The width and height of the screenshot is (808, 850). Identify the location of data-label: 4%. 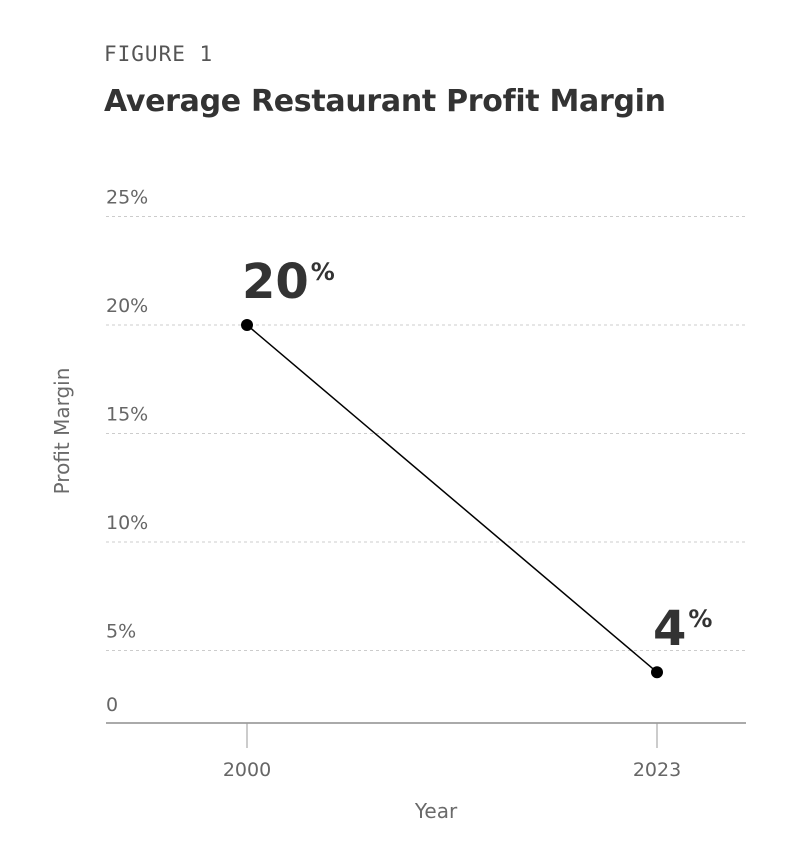
(682, 629).